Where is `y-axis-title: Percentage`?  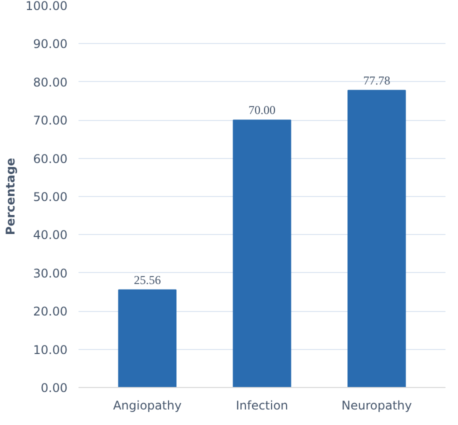 y-axis-title: Percentage is located at coordinates (11, 197).